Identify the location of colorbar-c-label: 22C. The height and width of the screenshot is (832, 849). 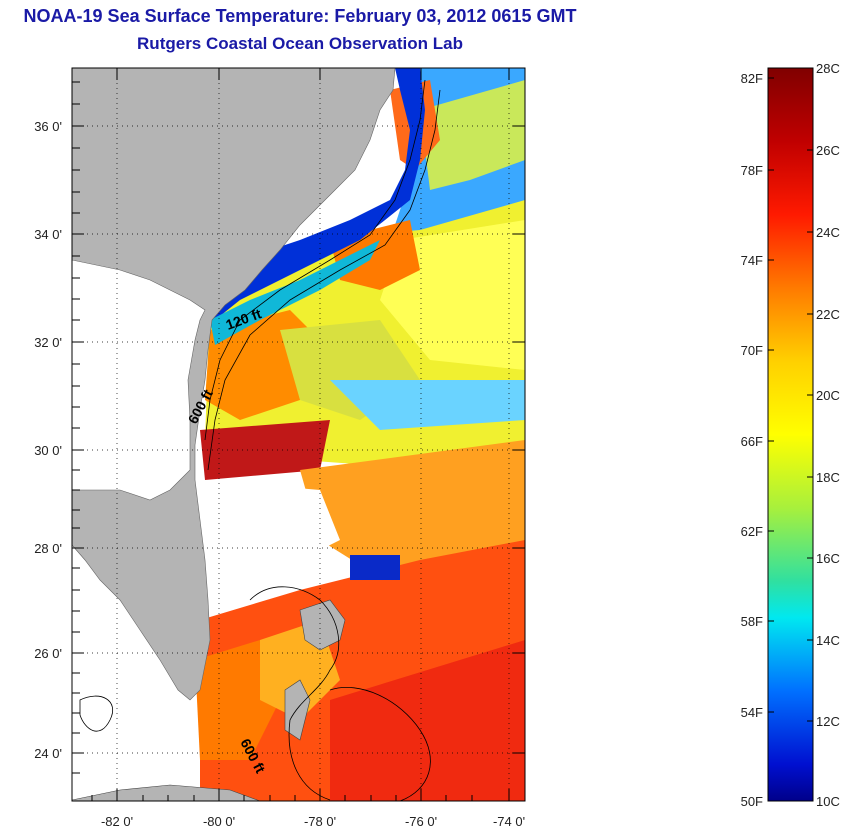
(828, 314).